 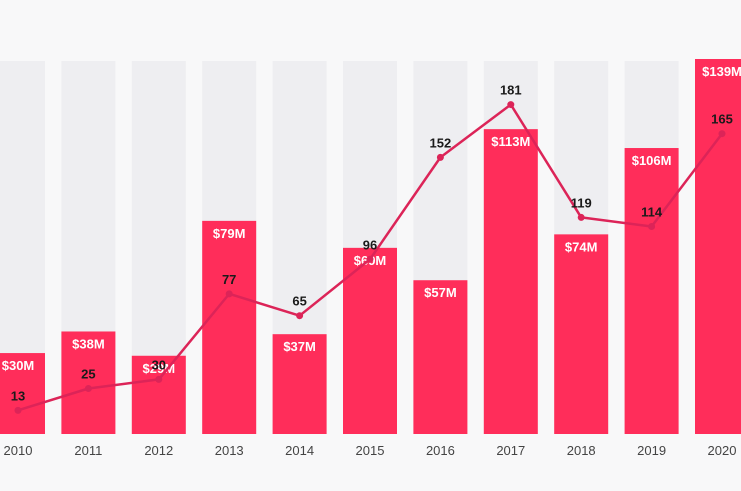 What do you see at coordinates (510, 281) in the screenshot?
I see `bar-2017` at bounding box center [510, 281].